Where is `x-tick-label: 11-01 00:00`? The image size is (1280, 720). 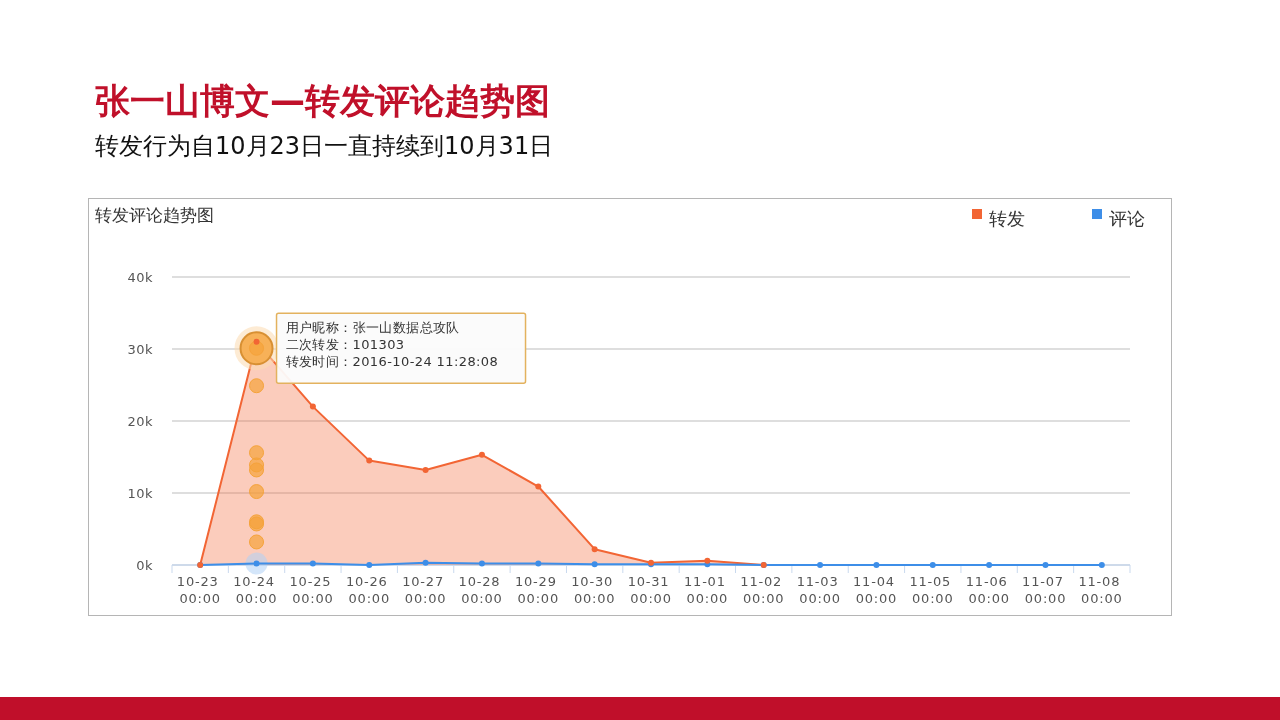
x-tick-label: 11-01 00:00 is located at coordinates (707, 590).